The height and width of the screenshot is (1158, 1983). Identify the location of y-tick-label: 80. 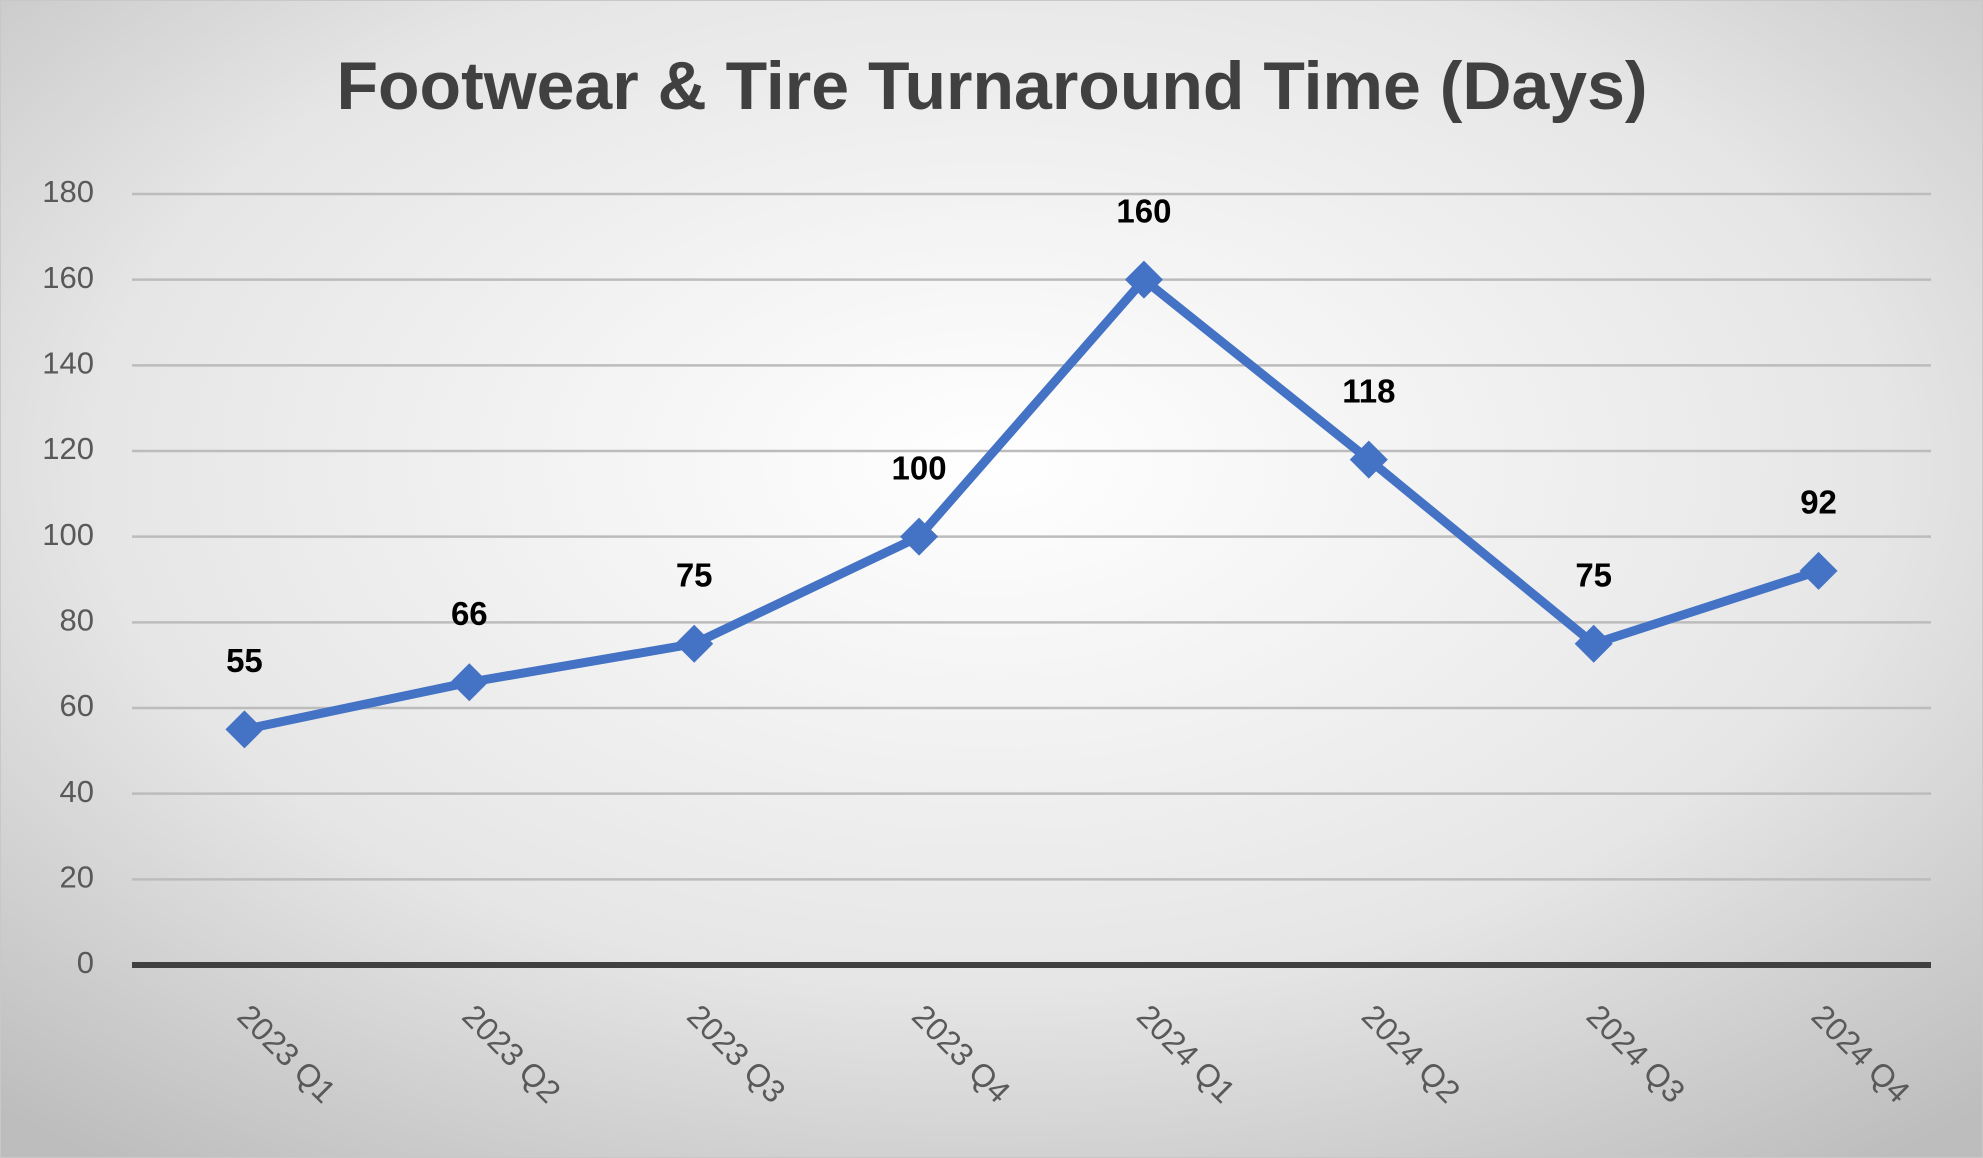
(77, 620).